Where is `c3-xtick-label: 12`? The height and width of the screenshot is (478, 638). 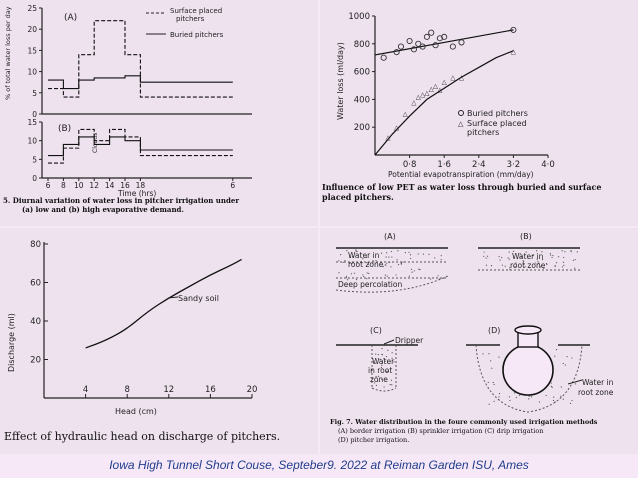
c3-xtick-label: 12 is located at coordinates (168, 390).